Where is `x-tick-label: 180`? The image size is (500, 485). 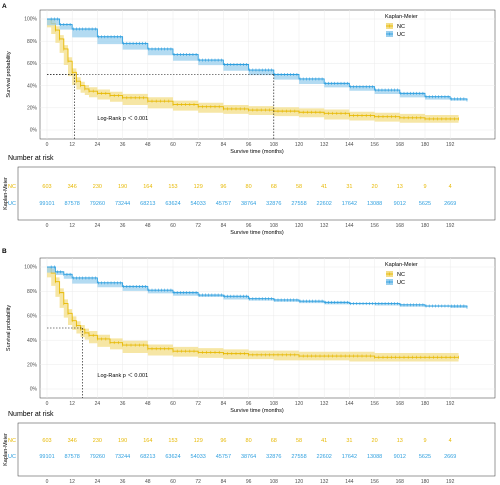 x-tick-label: 180 is located at coordinates (425, 145).